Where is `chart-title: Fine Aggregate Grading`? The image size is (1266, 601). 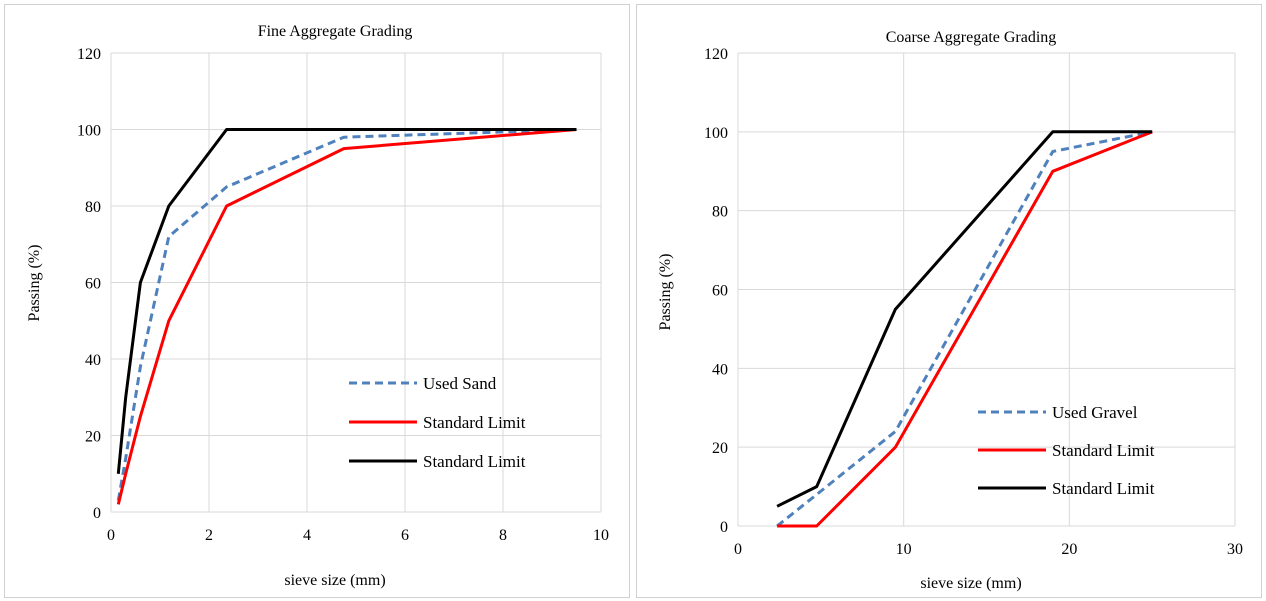
chart-title: Fine Aggregate Grading is located at coordinates (335, 31).